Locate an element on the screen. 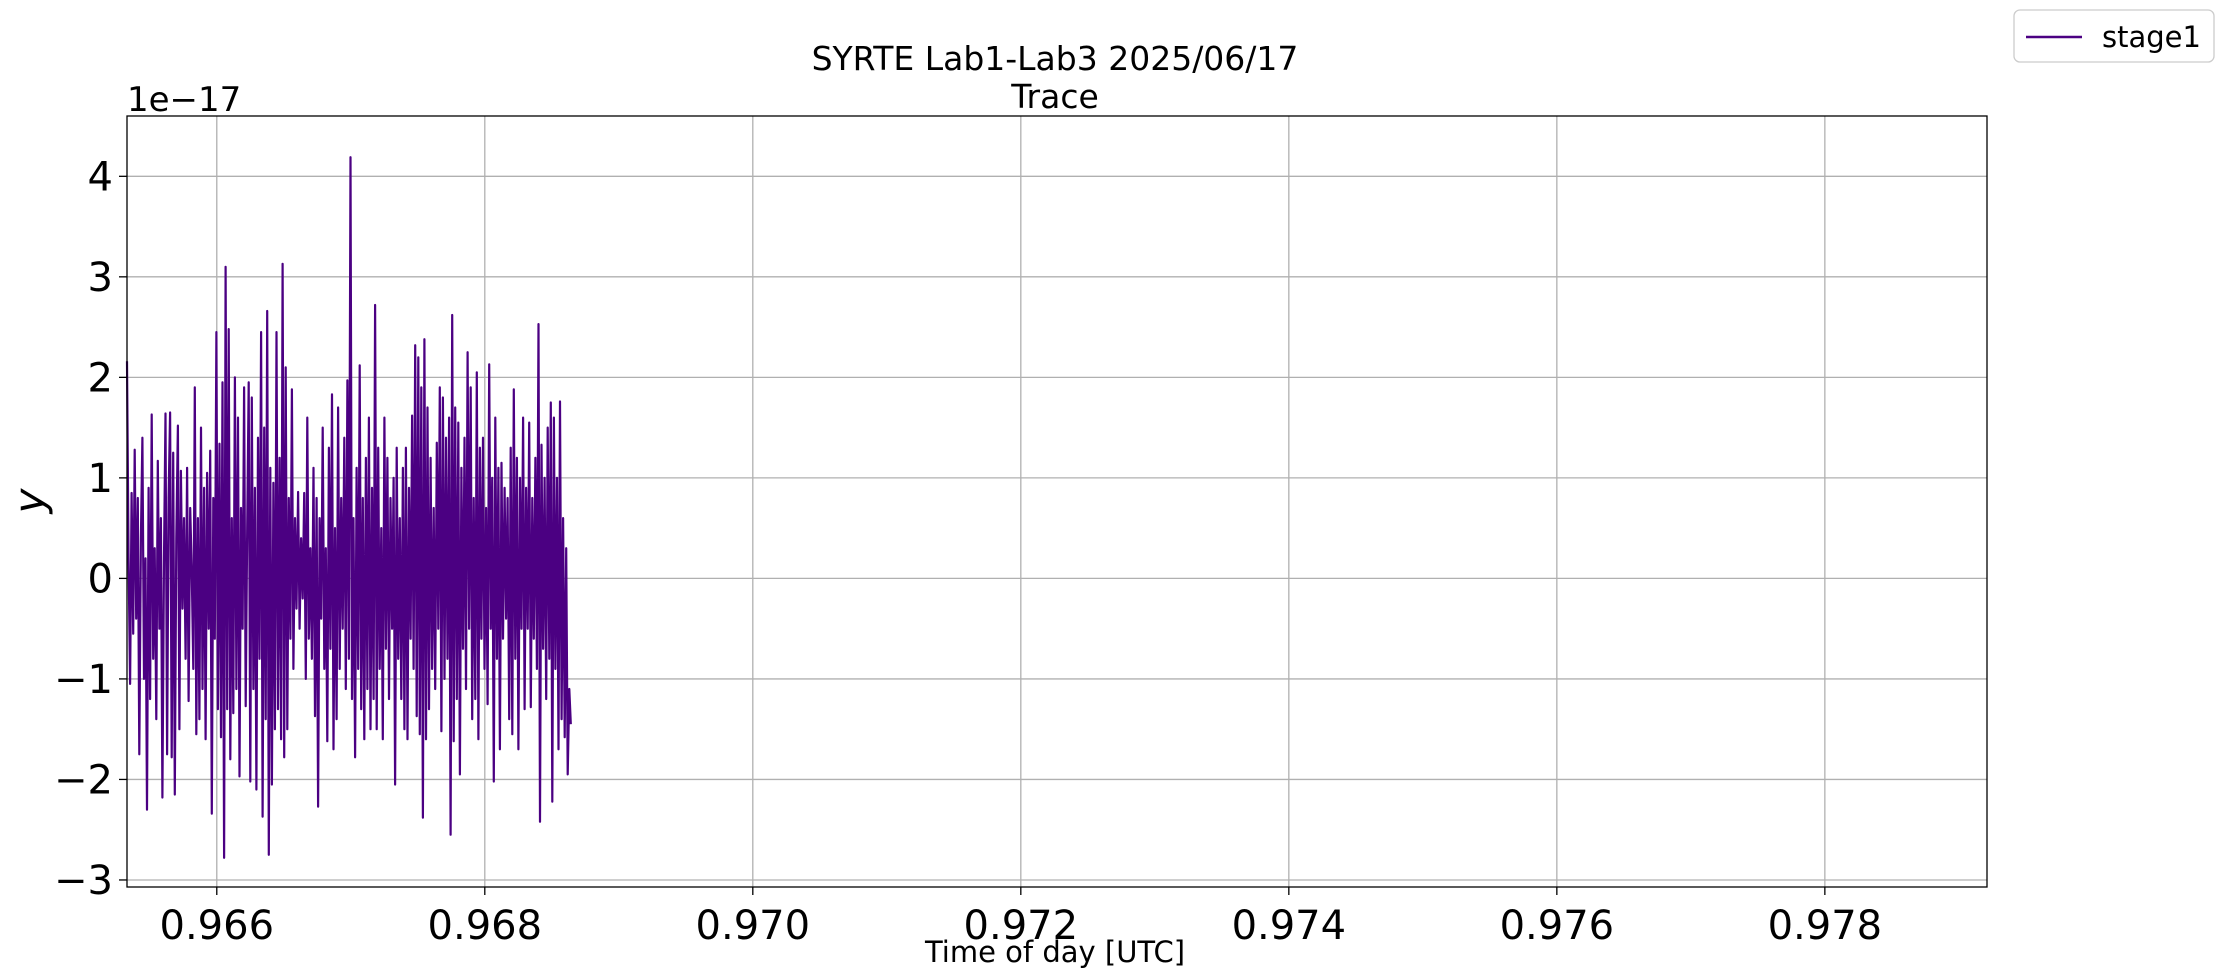  x-tick-label: 0.976 is located at coordinates (1557, 926).